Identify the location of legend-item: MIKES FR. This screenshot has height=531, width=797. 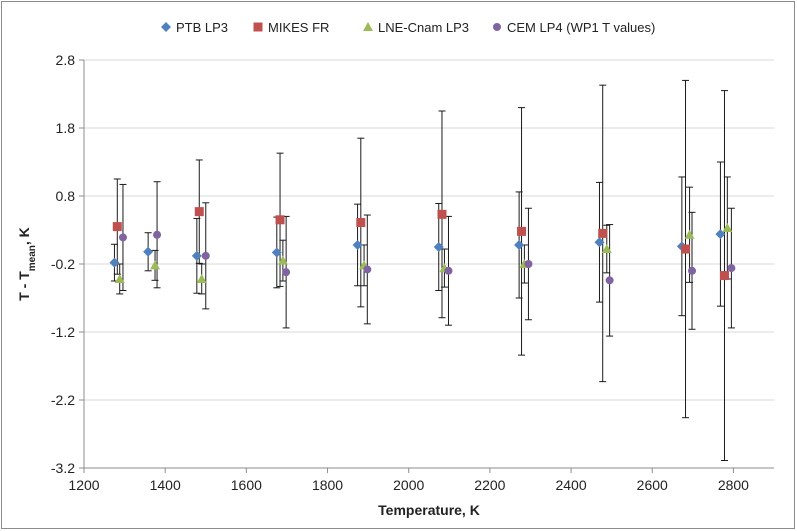
(291, 27).